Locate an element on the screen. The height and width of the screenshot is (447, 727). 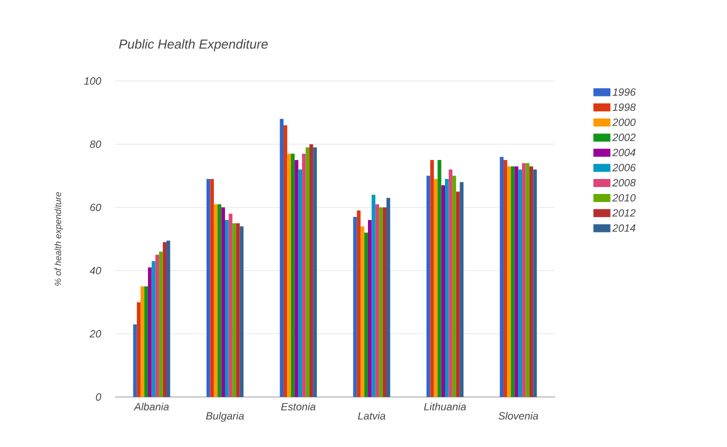
x-tick-label: Albania is located at coordinates (151, 406).